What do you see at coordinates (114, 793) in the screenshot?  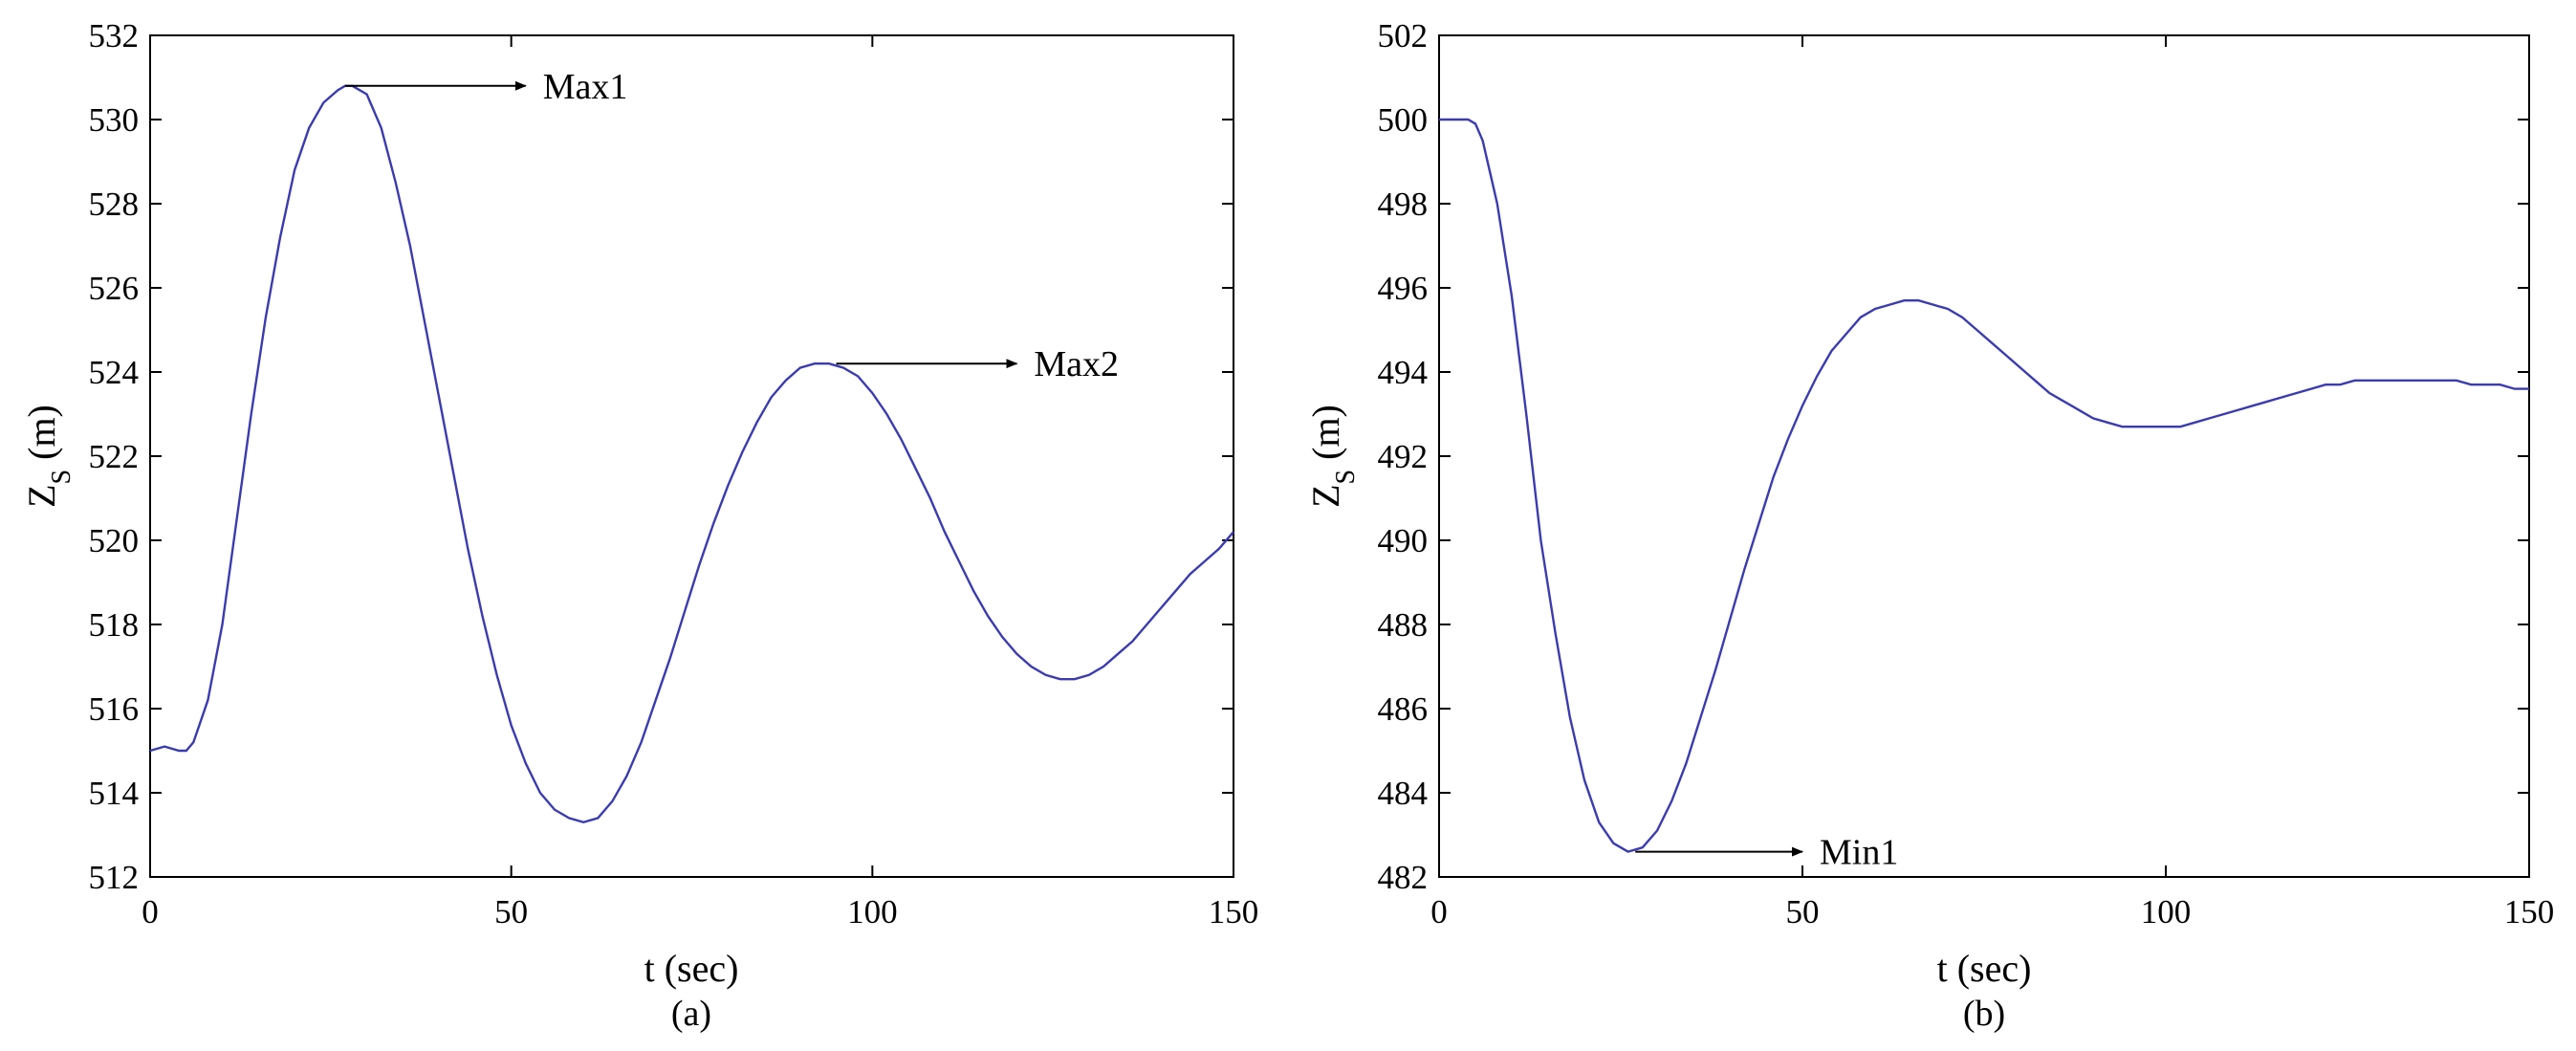 I see `y-tick-label: 514` at bounding box center [114, 793].